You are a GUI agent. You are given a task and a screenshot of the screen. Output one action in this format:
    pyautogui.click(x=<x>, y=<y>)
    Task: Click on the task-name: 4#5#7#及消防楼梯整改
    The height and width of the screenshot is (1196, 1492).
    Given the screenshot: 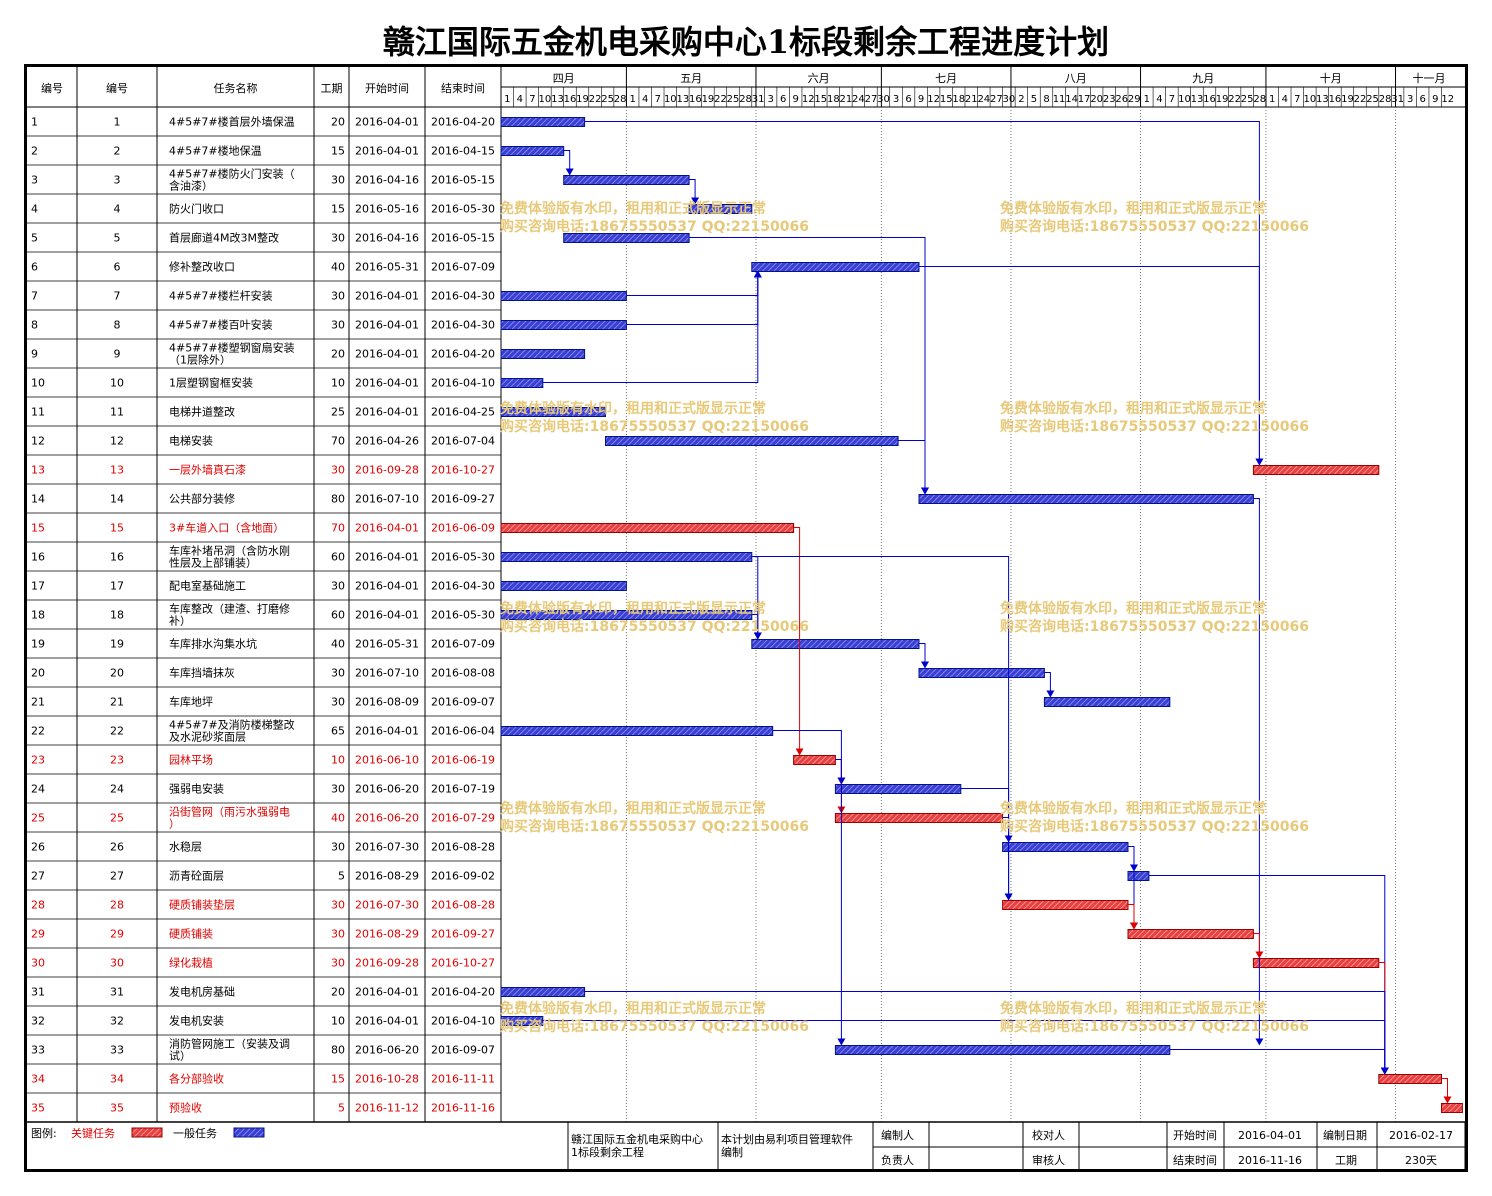 What is the action you would take?
    pyautogui.click(x=232, y=725)
    